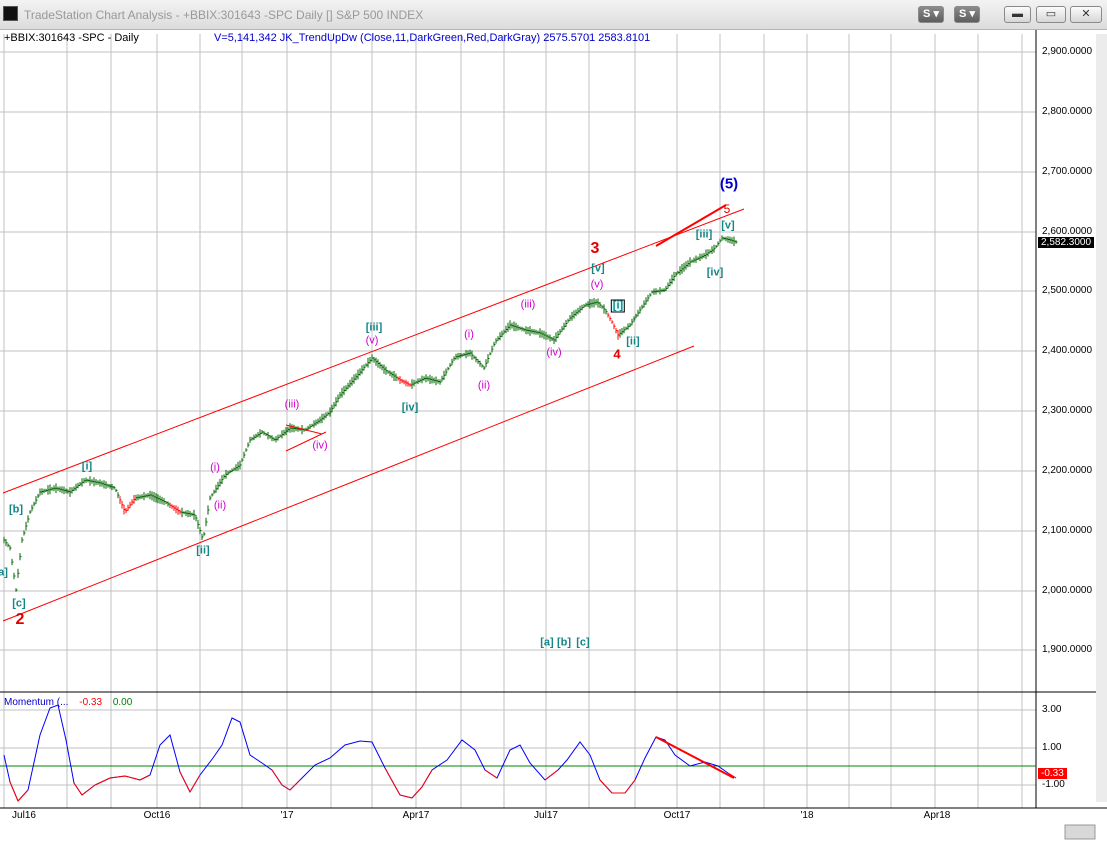 Image resolution: width=1107 pixels, height=841 pixels. Describe the element at coordinates (598, 268) in the screenshot. I see `wave-v-major: [v]` at that location.